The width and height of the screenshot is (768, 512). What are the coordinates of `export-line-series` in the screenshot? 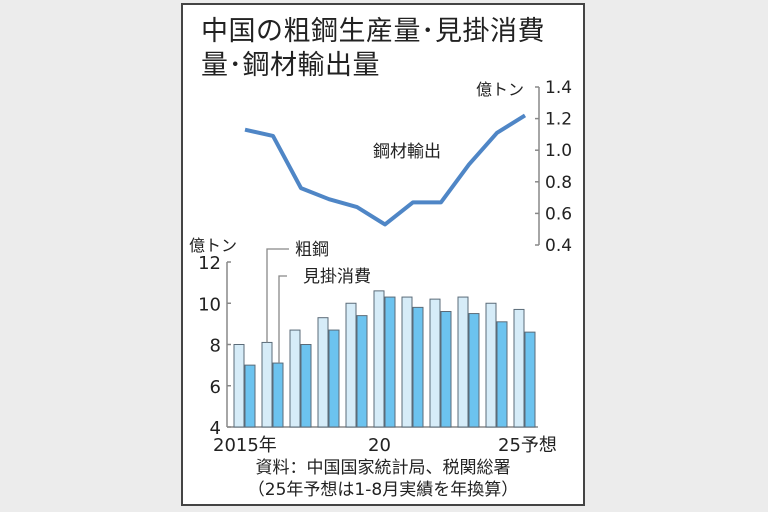 It's located at (385, 170).